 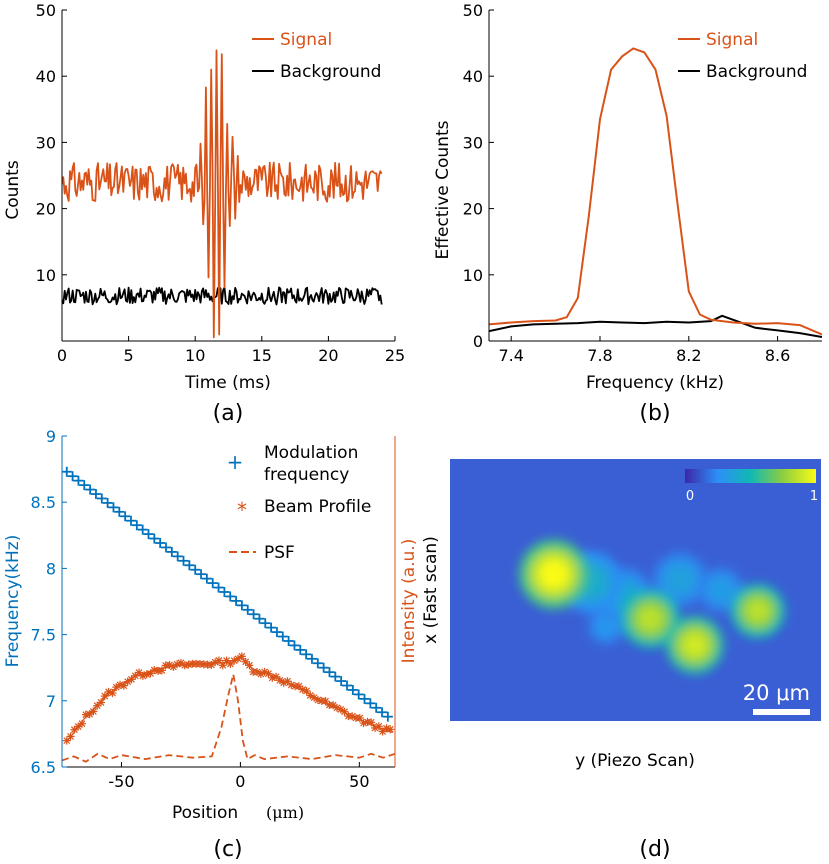 I want to click on colorbar, so click(x=750, y=476).